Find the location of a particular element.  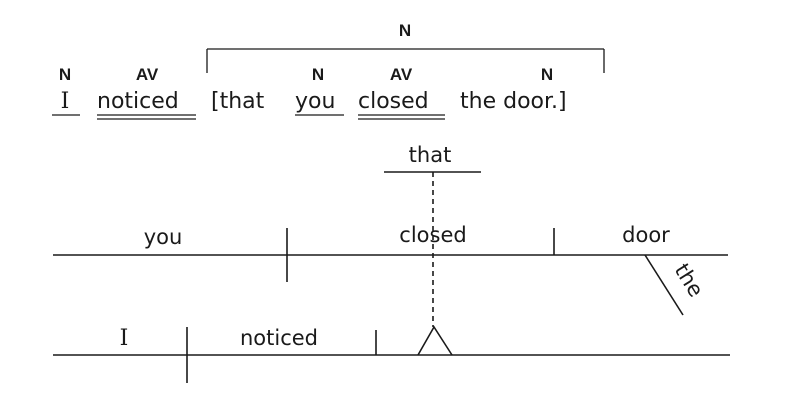

tag-noticed: AV is located at coordinates (147, 74).